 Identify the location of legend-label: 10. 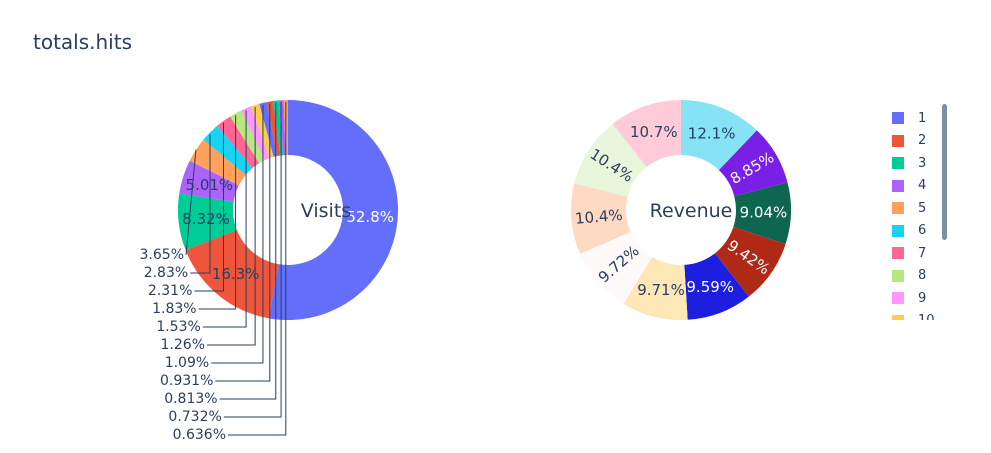
(926, 316).